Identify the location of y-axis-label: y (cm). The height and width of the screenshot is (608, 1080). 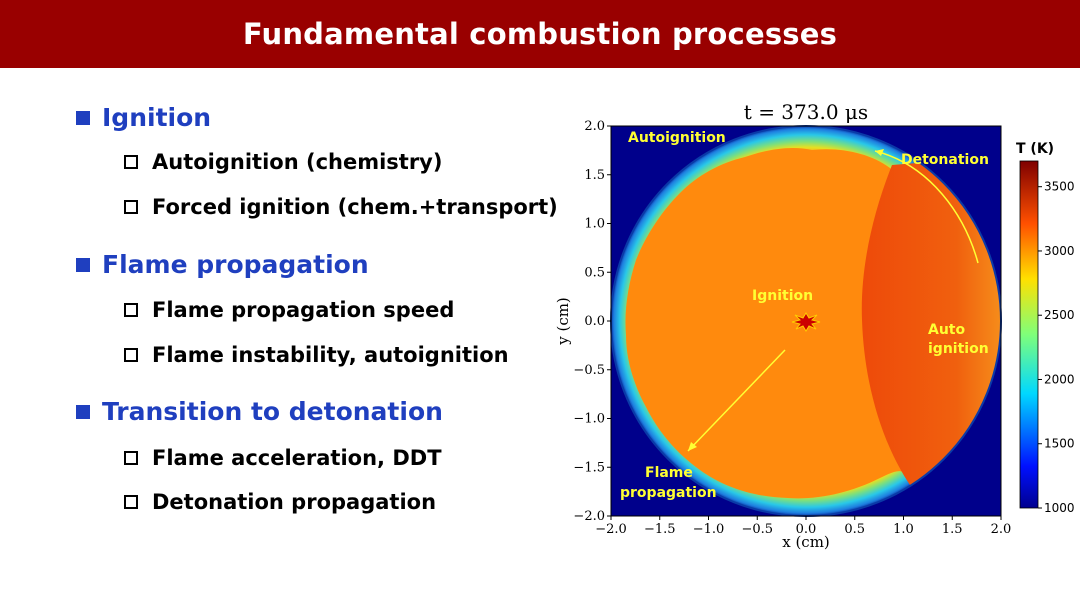
(563, 321).